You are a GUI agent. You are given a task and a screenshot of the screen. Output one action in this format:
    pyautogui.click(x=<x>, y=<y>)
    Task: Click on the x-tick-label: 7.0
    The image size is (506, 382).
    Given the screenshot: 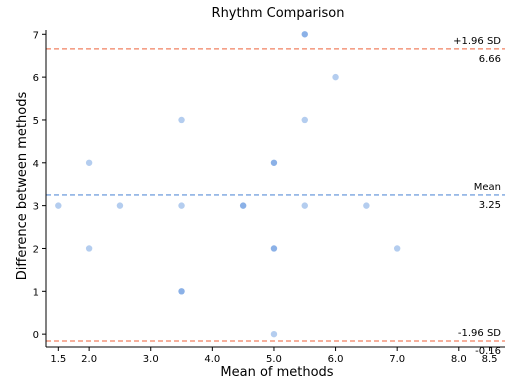 What is the action you would take?
    pyautogui.click(x=397, y=359)
    